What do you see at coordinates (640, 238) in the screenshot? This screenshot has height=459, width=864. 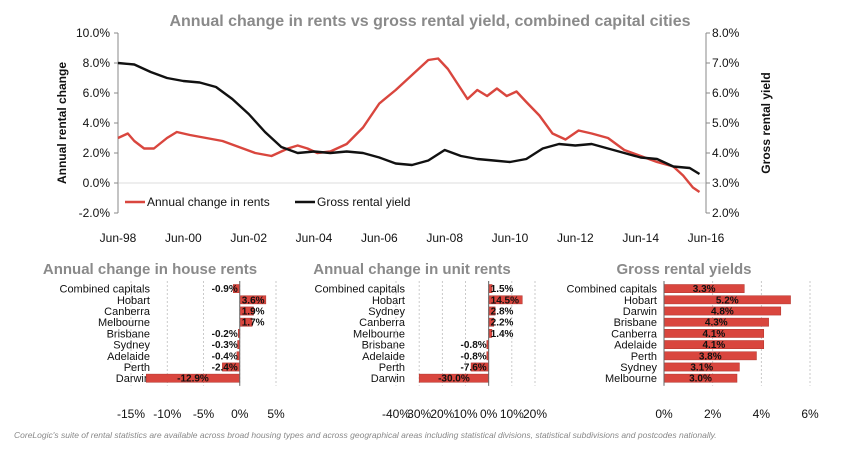 I see `x-tick-label: Jun-14` at bounding box center [640, 238].